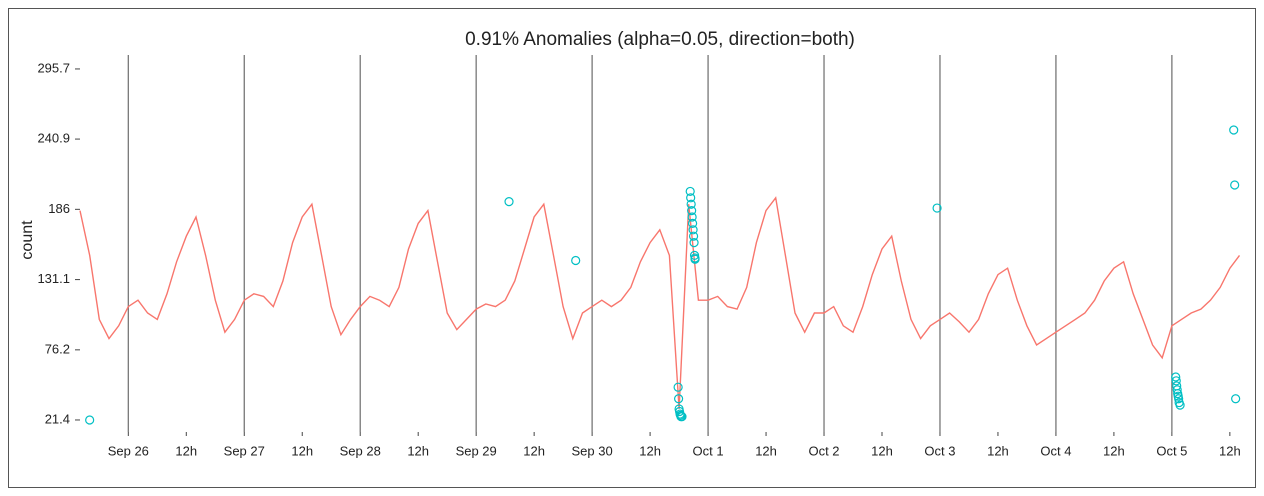 This screenshot has height=496, width=1264. Describe the element at coordinates (823, 450) in the screenshot. I see `x-tick-label: Oct 2` at that location.